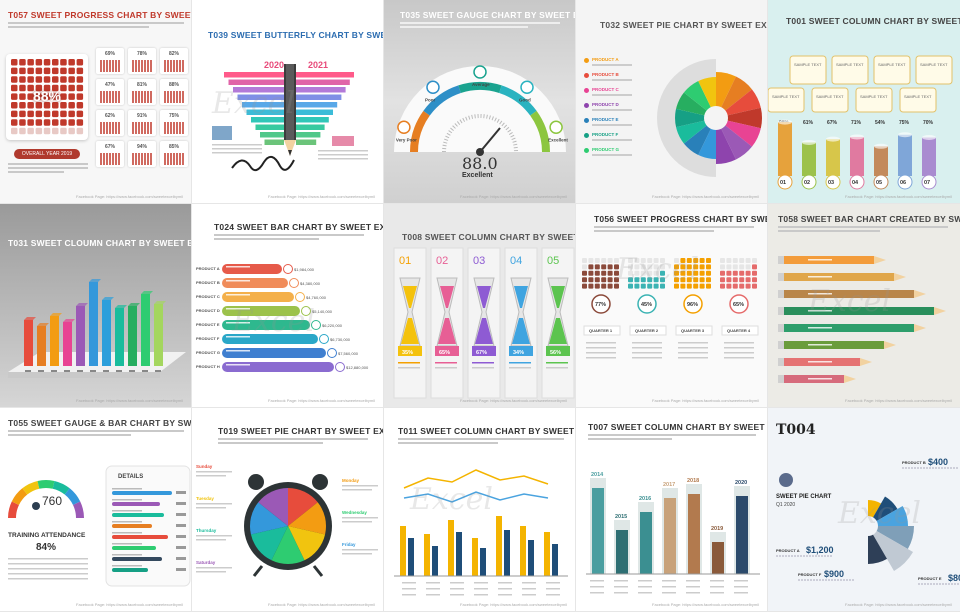 The height and width of the screenshot is (612, 960). I want to click on column-number: 04, so click(516, 261).